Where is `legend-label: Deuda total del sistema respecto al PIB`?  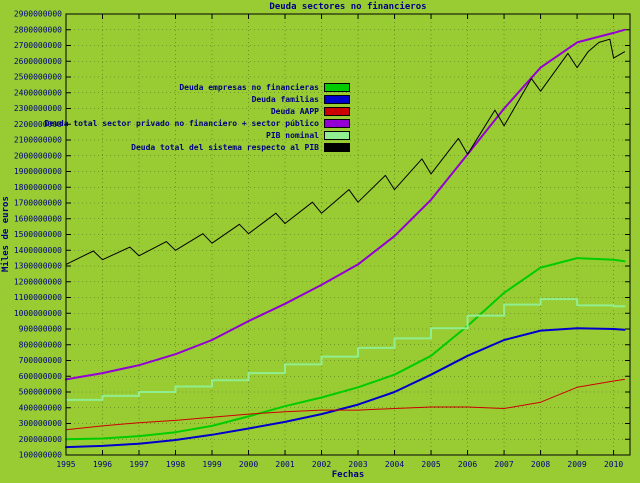
legend-label: Deuda total del sistema respecto al PIB is located at coordinates (225, 147).